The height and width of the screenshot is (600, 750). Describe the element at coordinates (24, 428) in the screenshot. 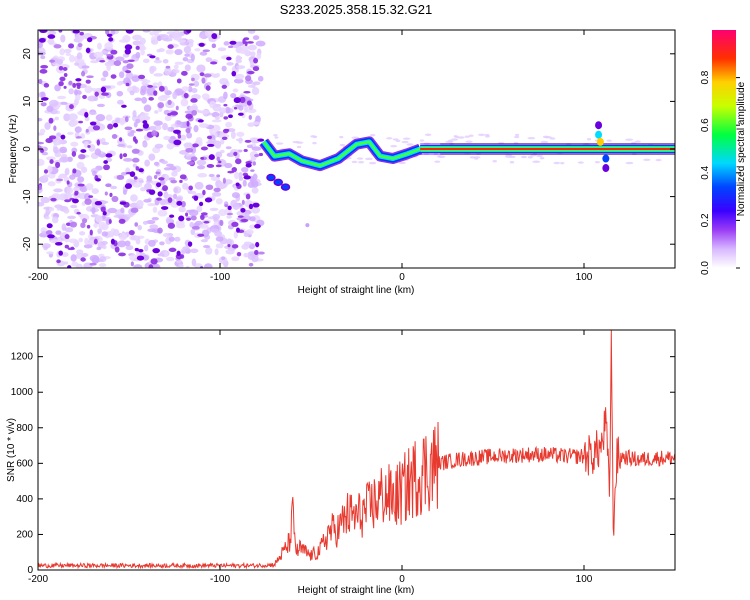

I see `y-tick-label: 800` at that location.